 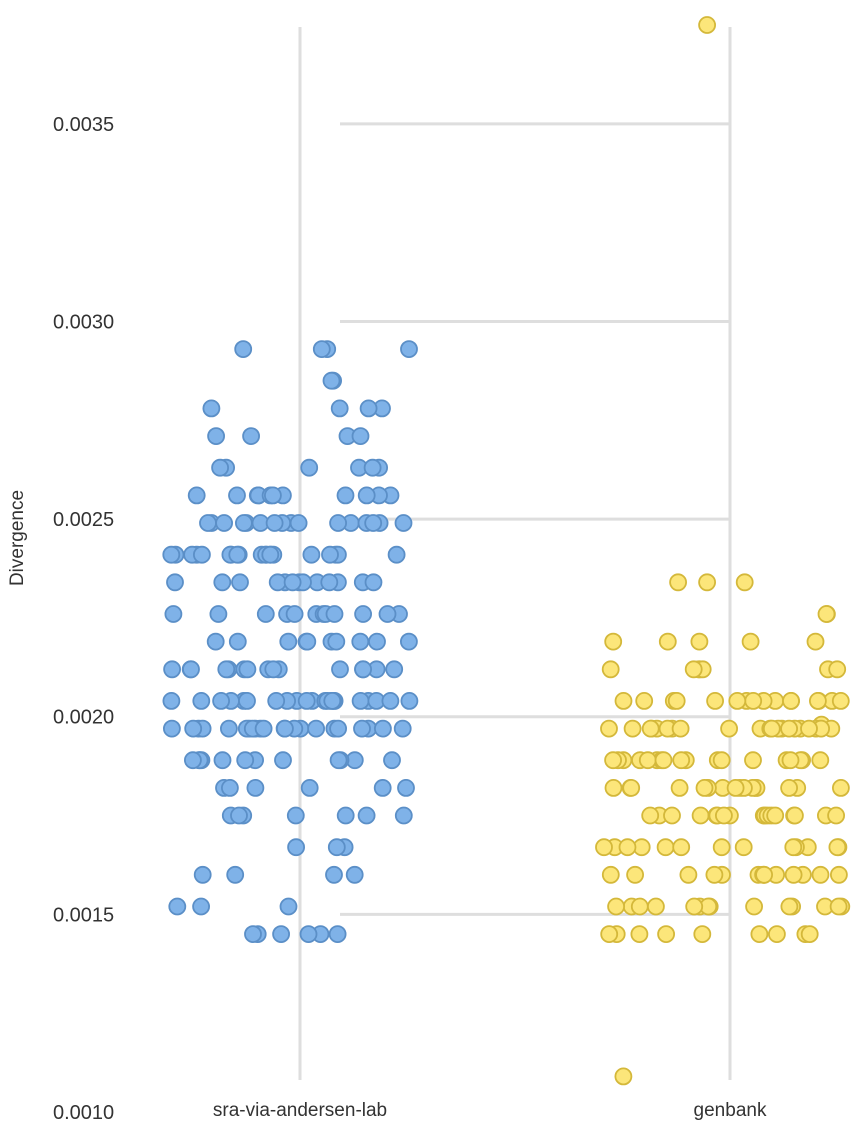 I want to click on y-axis-title: Divergence, so click(x=17, y=538).